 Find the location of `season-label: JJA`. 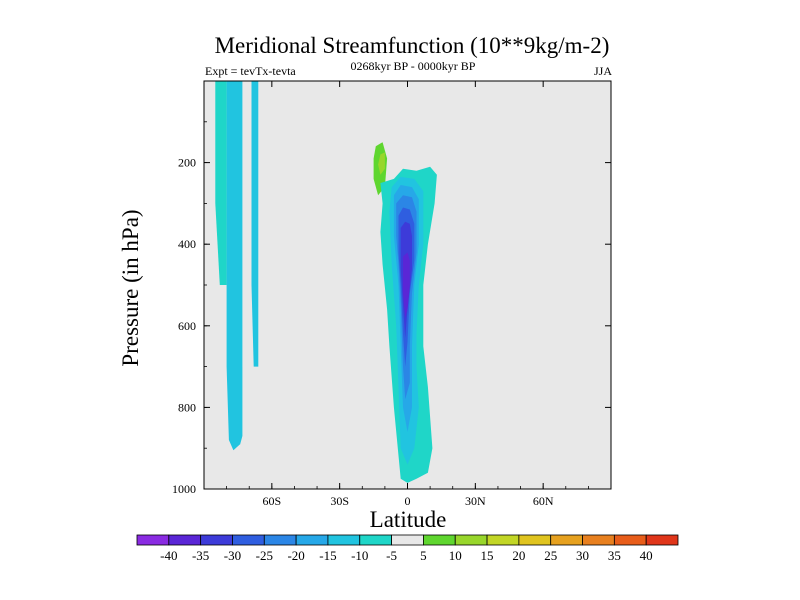

season-label: JJA is located at coordinates (603, 71).